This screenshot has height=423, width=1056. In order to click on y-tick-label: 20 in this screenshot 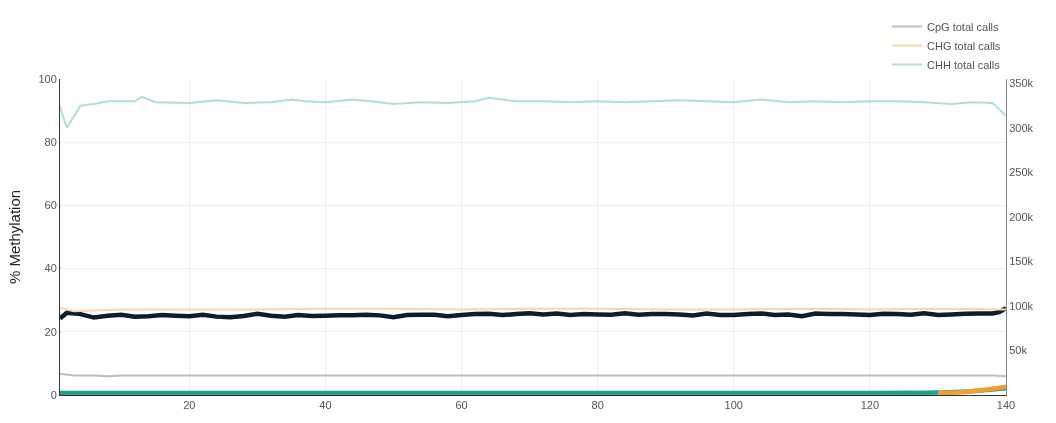, I will do `click(50, 331)`.